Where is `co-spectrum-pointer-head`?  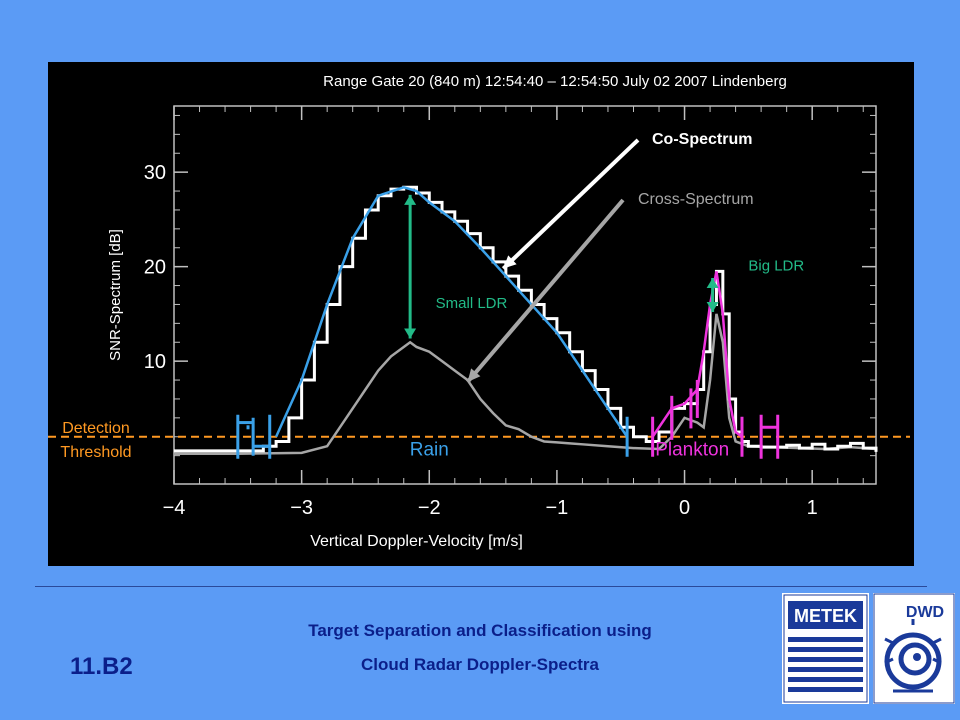
co-spectrum-pointer-head is located at coordinates (510, 262).